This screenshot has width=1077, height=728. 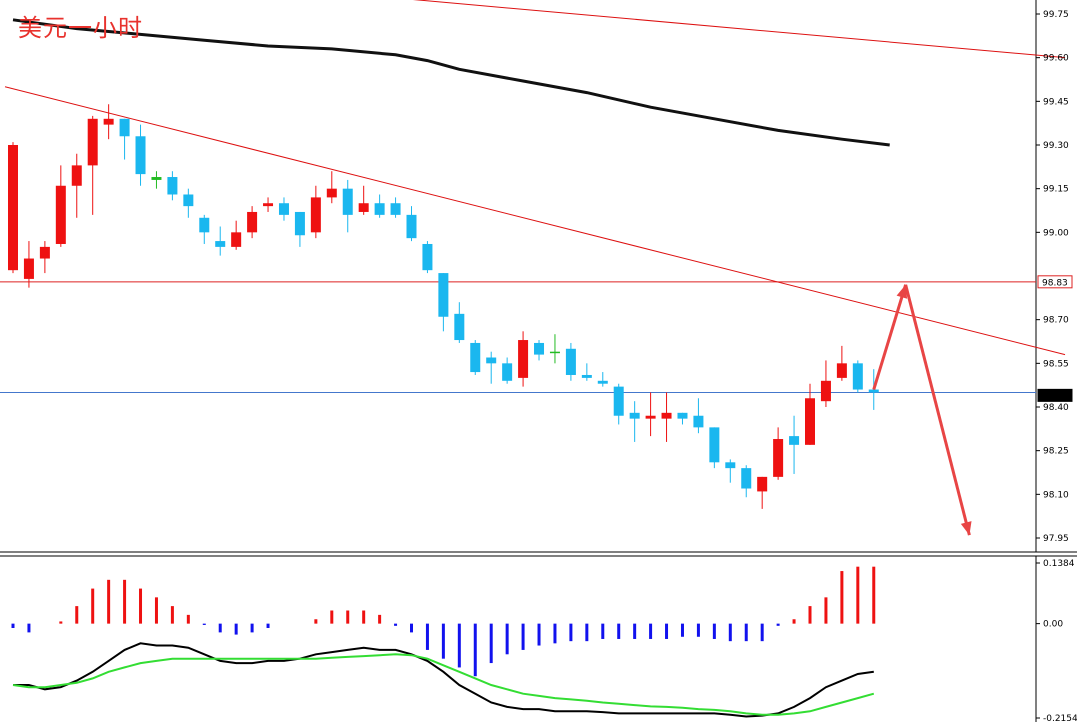 I want to click on projection-arrows, so click(x=922, y=410).